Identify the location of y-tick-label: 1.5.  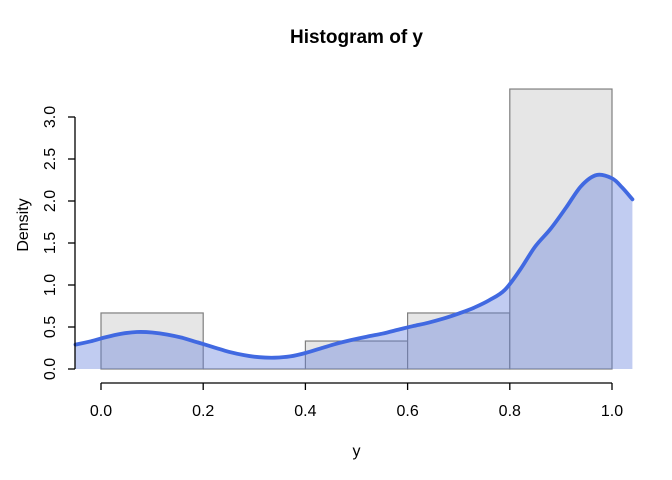
(50, 243).